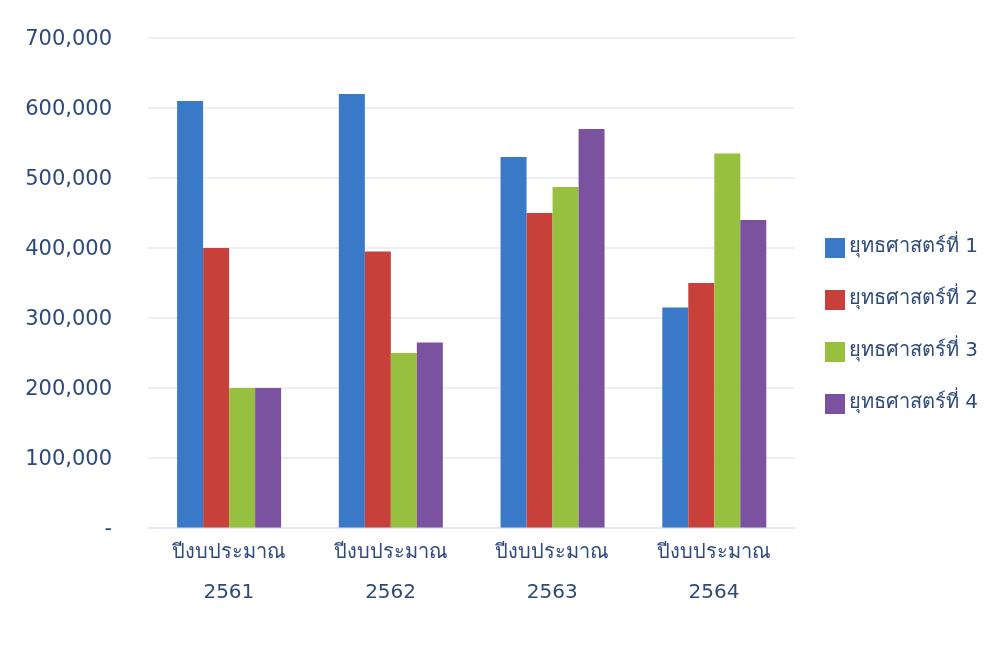  I want to click on y-tick-label: 300,000, so click(68, 318).